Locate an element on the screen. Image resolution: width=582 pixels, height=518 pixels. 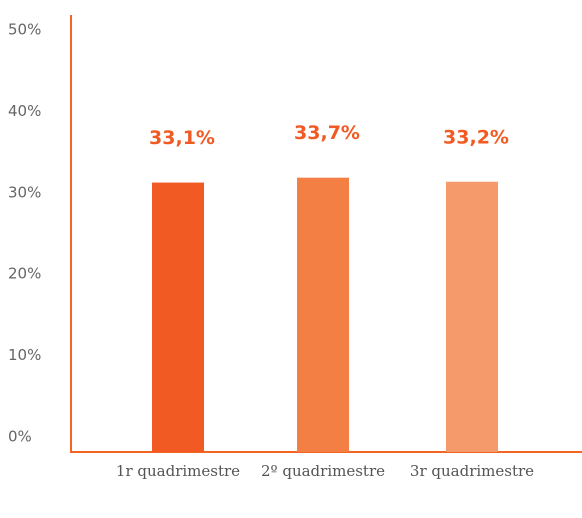
y-tick-label: 50% is located at coordinates (24, 30).